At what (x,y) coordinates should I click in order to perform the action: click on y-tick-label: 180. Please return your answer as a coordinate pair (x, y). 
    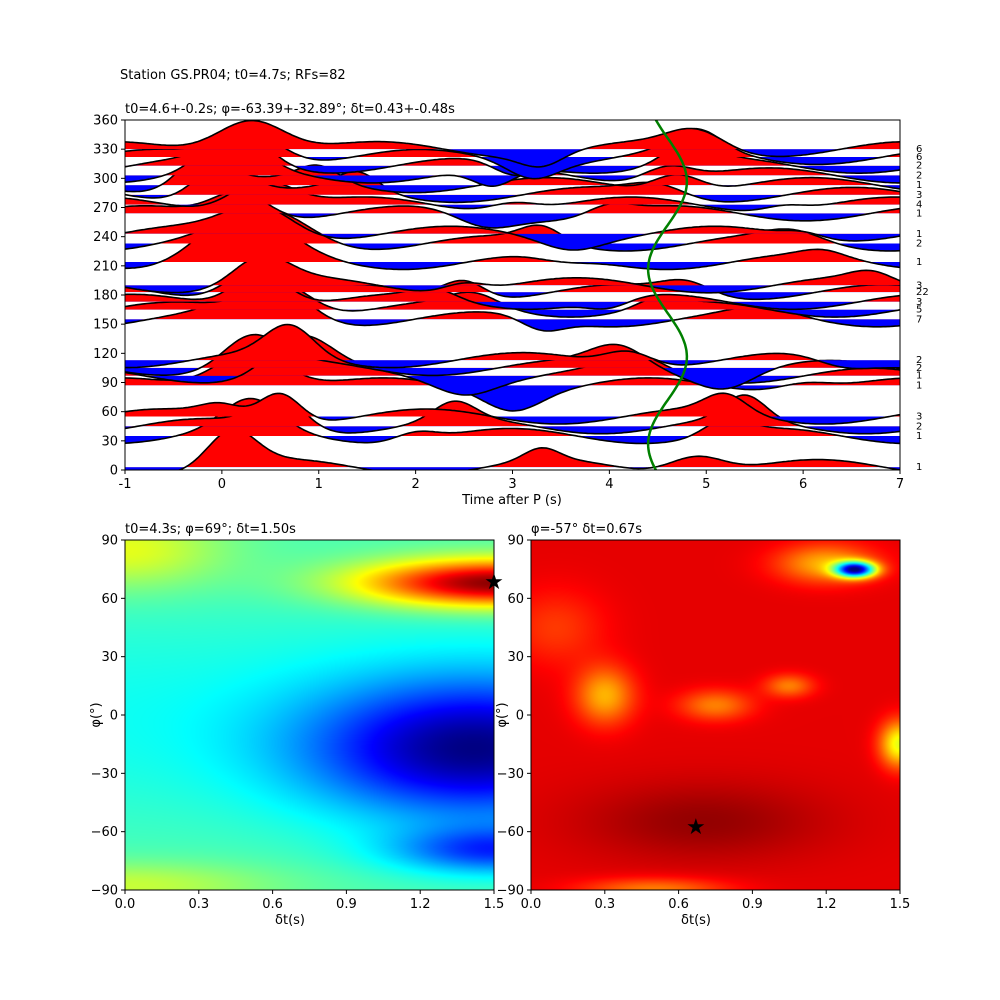
    Looking at the image, I should click on (105, 296).